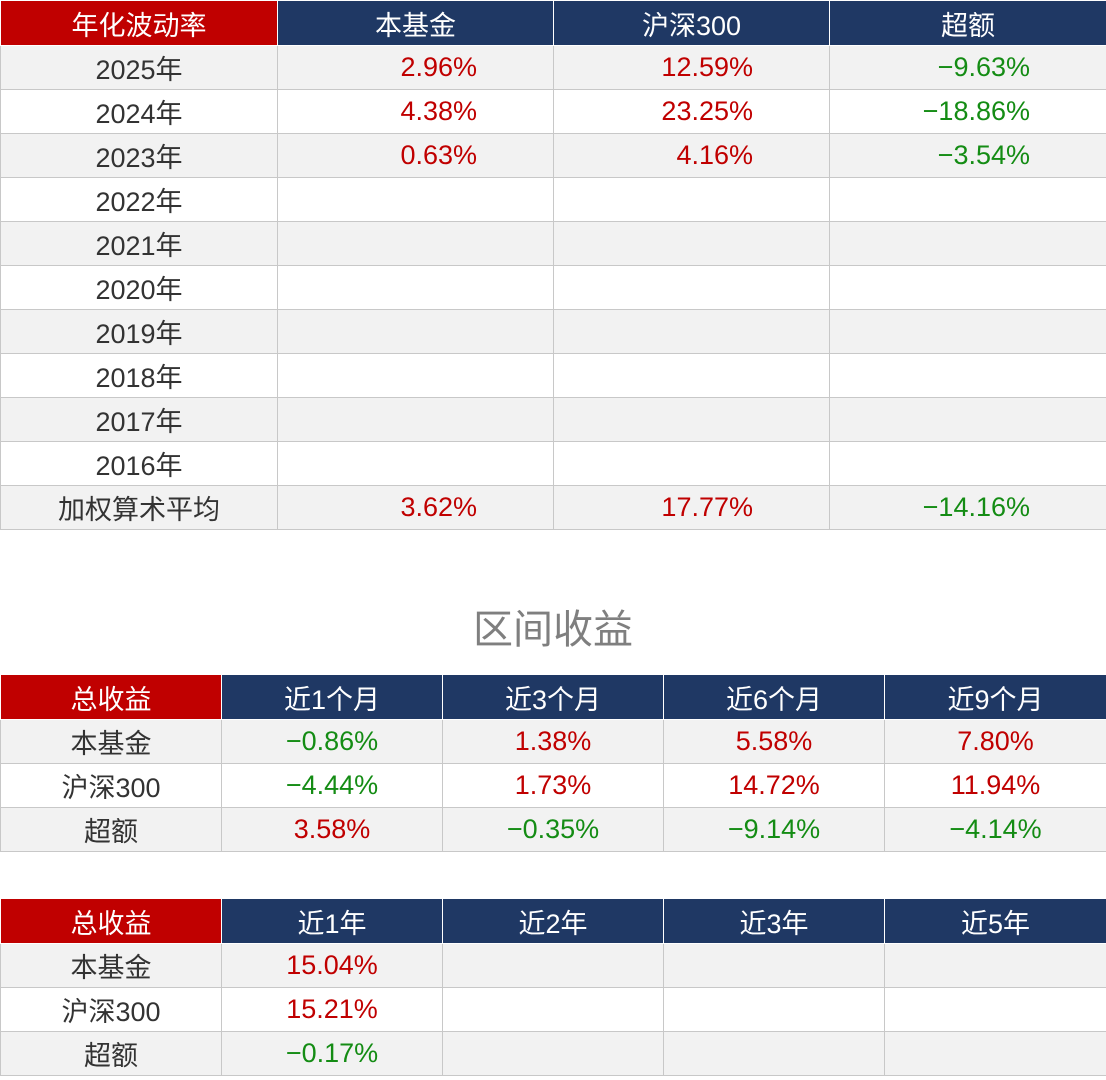 The image size is (1106, 1080). I want to click on table-row: 2022年, so click(553, 199).